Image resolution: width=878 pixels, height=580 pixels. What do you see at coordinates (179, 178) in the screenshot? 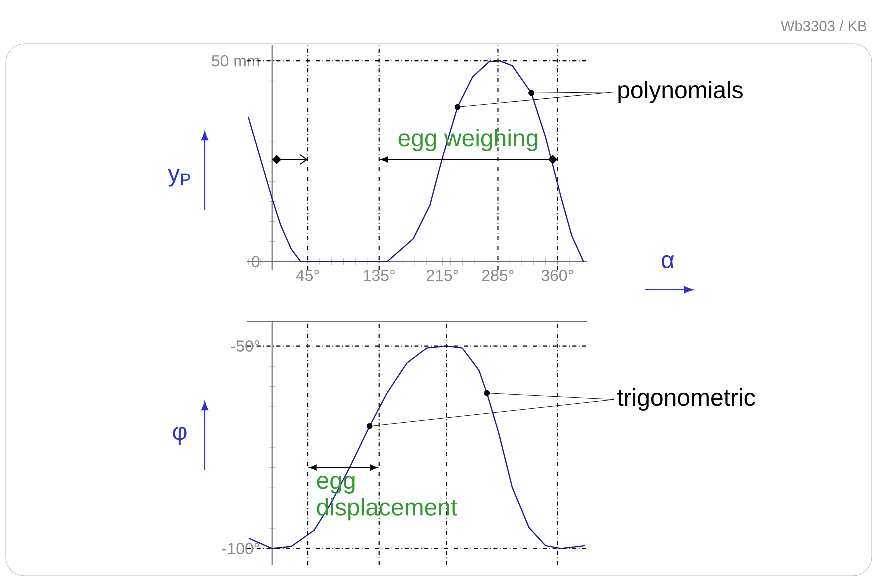
I see `y-axis-title: y$_{P}$` at bounding box center [179, 178].